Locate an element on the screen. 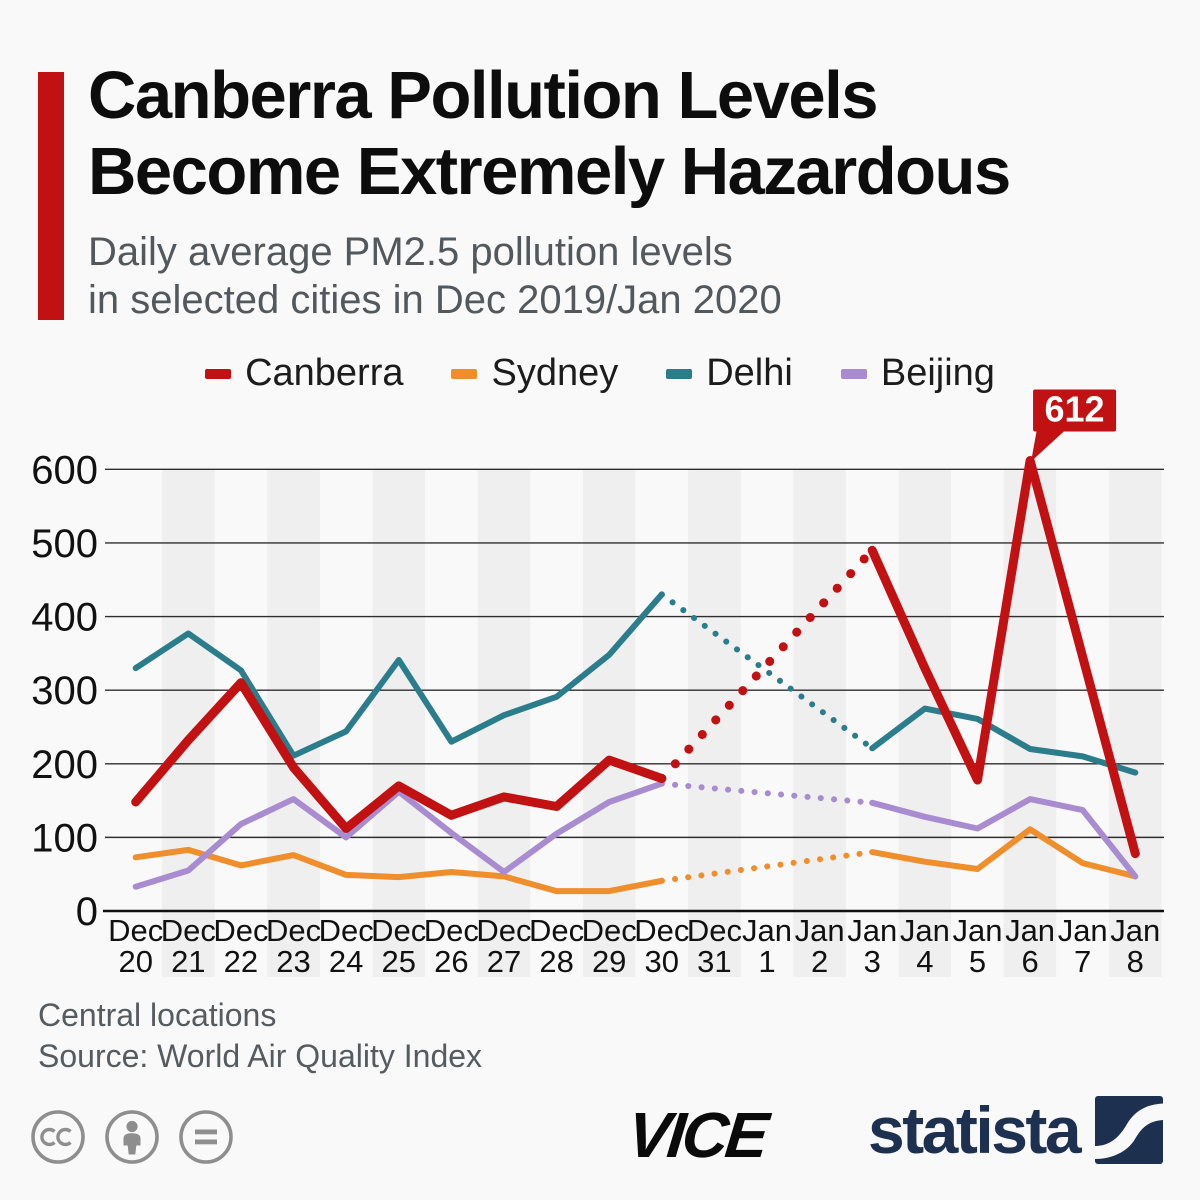 The width and height of the screenshot is (1200, 1200). title-line-2: Become Extremely Hazardous is located at coordinates (549, 171).